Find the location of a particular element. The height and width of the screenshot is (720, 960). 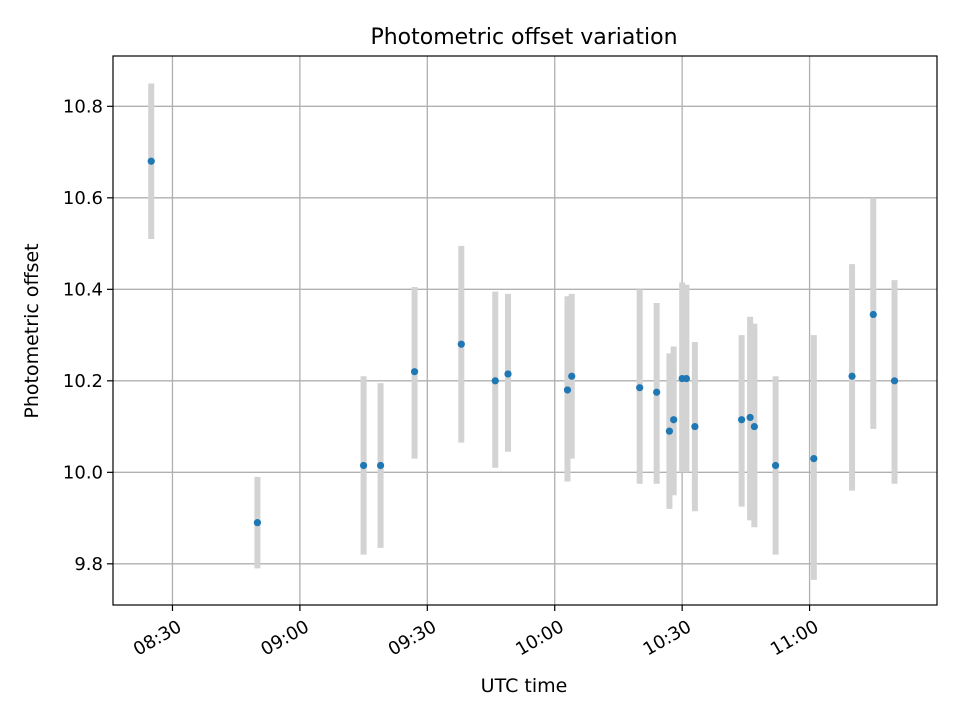

y-tick-label: 10.4 is located at coordinates (83, 289).